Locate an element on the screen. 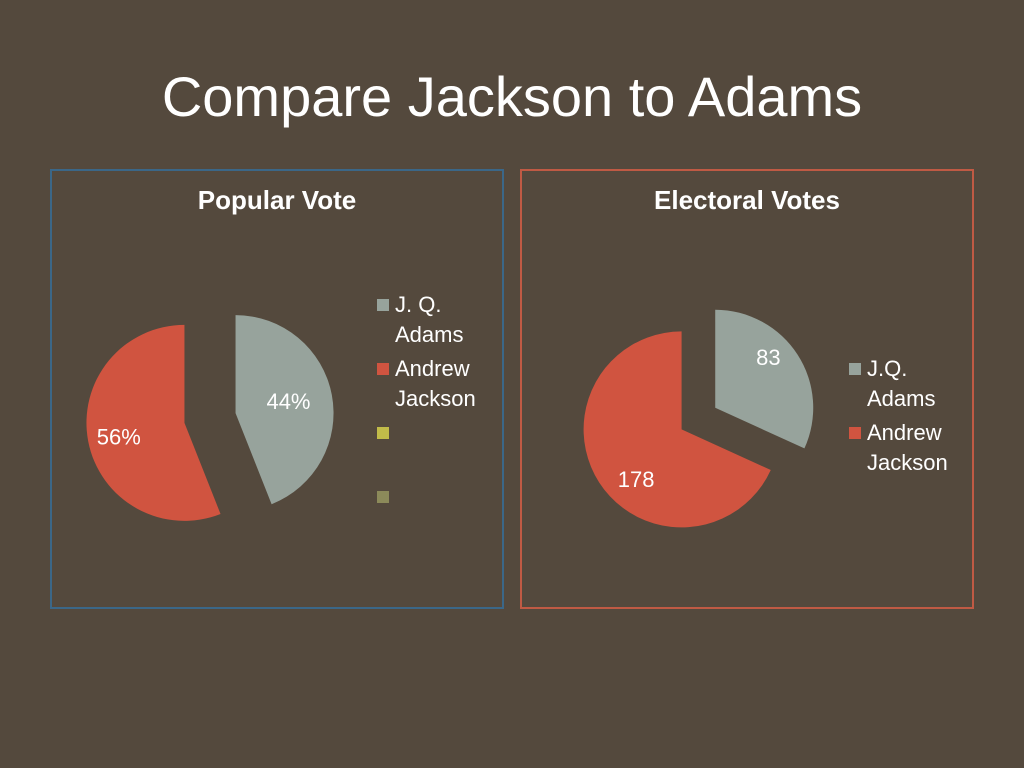 The image size is (1024, 768). electoral-votes-pie-chart: 83 178 is located at coordinates (698, 418).